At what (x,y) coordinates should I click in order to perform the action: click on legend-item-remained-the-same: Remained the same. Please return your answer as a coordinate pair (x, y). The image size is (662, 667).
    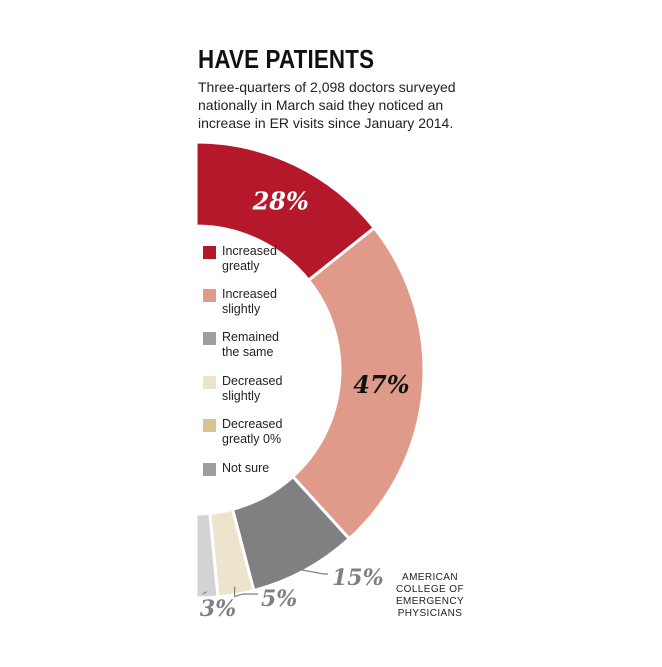
    Looking at the image, I should click on (258, 352).